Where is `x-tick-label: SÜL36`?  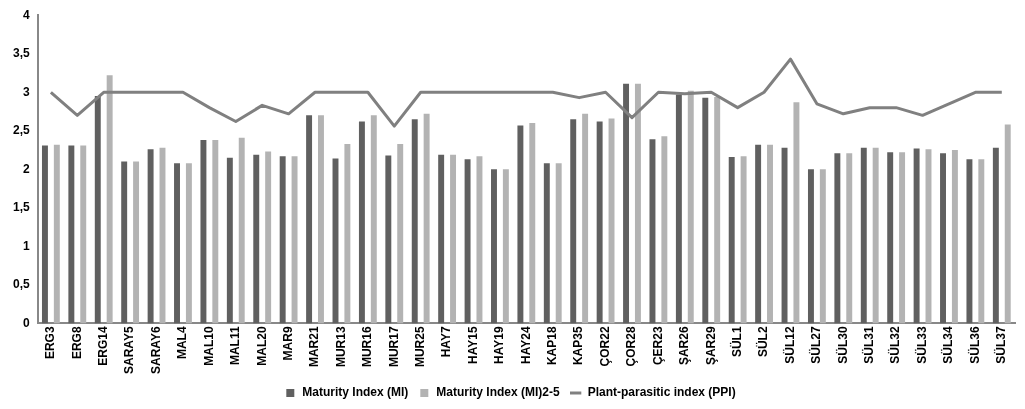
x-tick-label: SÜL36 is located at coordinates (974, 345).